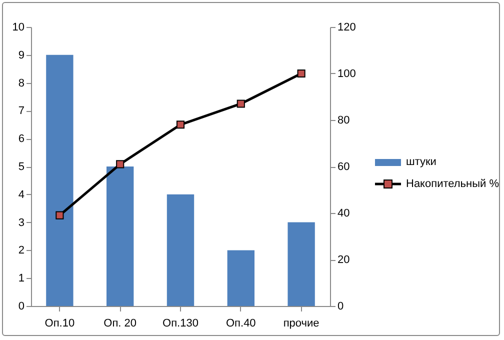 Image resolution: width=504 pixels, height=340 pixels. What do you see at coordinates (21, 250) in the screenshot?
I see `y-tick-label: 2` at bounding box center [21, 250].